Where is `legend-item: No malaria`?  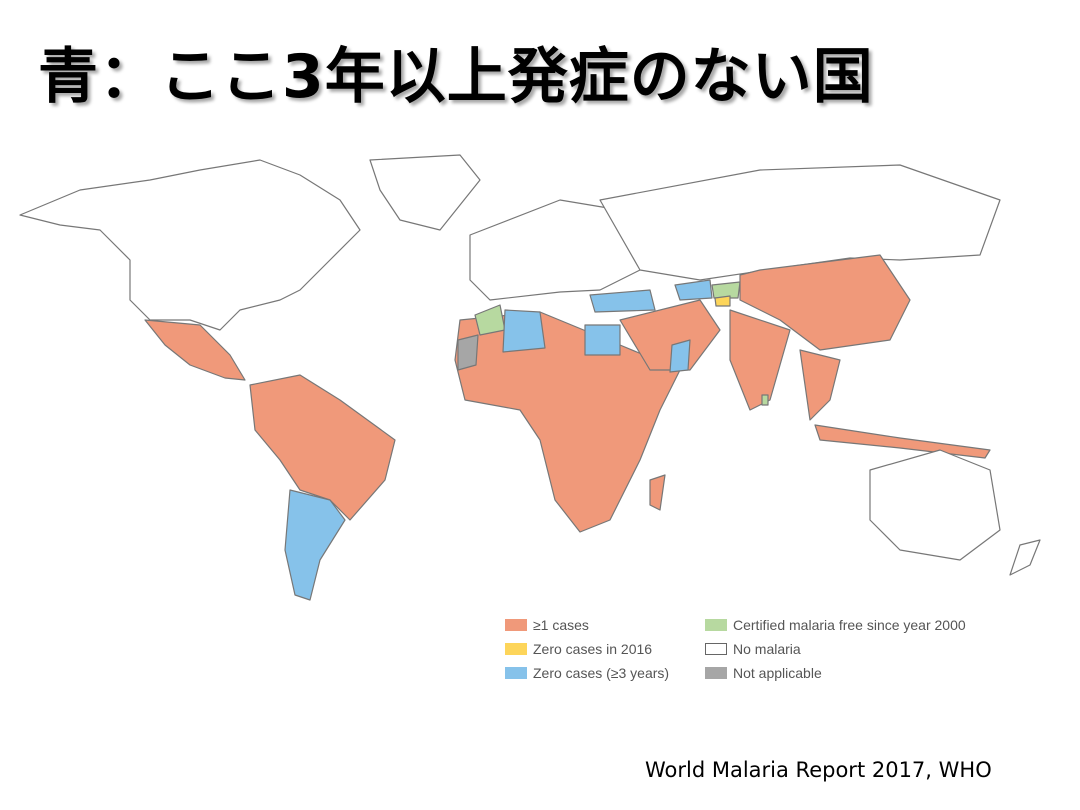 legend-item: No malaria is located at coordinates (753, 649).